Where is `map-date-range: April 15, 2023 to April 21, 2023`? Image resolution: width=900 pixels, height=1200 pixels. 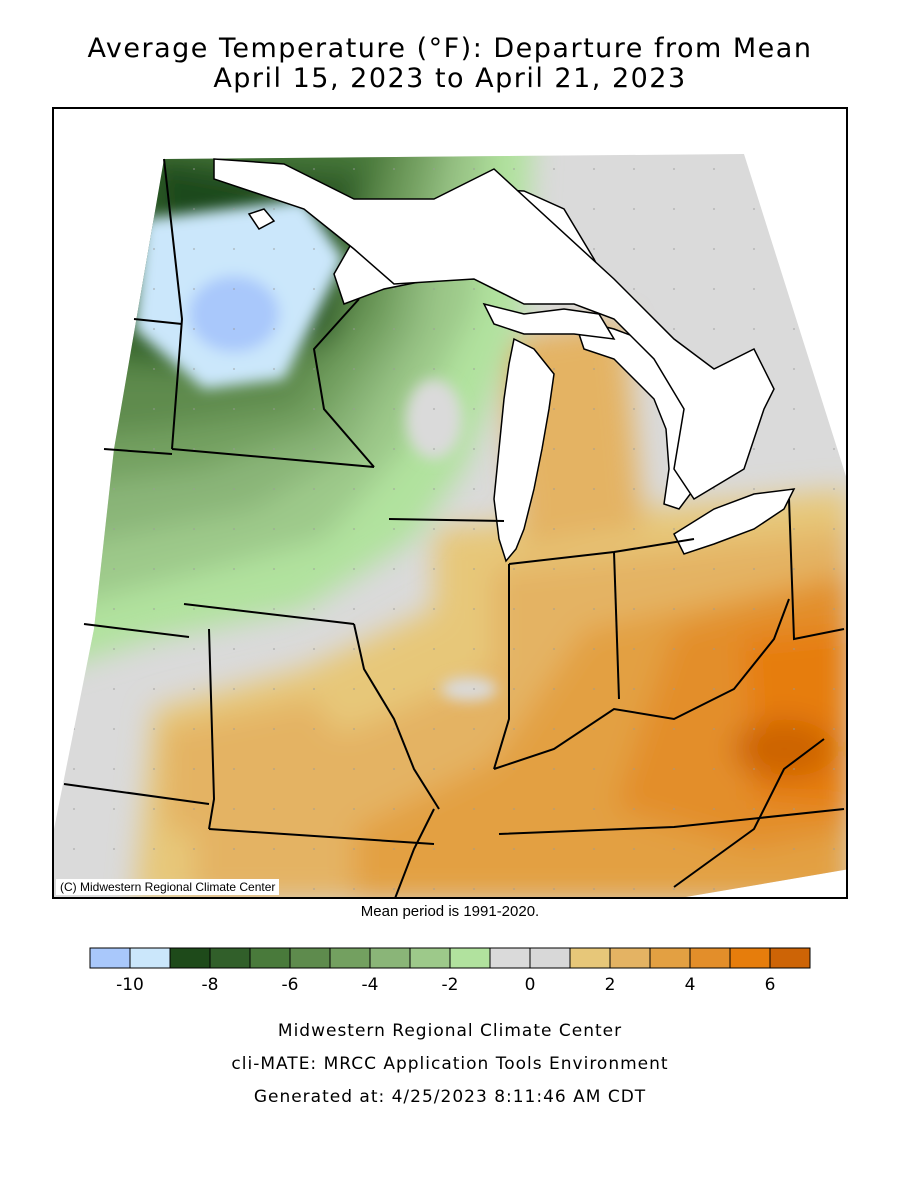
map-date-range: April 15, 2023 to April 21, 2023 is located at coordinates (450, 78).